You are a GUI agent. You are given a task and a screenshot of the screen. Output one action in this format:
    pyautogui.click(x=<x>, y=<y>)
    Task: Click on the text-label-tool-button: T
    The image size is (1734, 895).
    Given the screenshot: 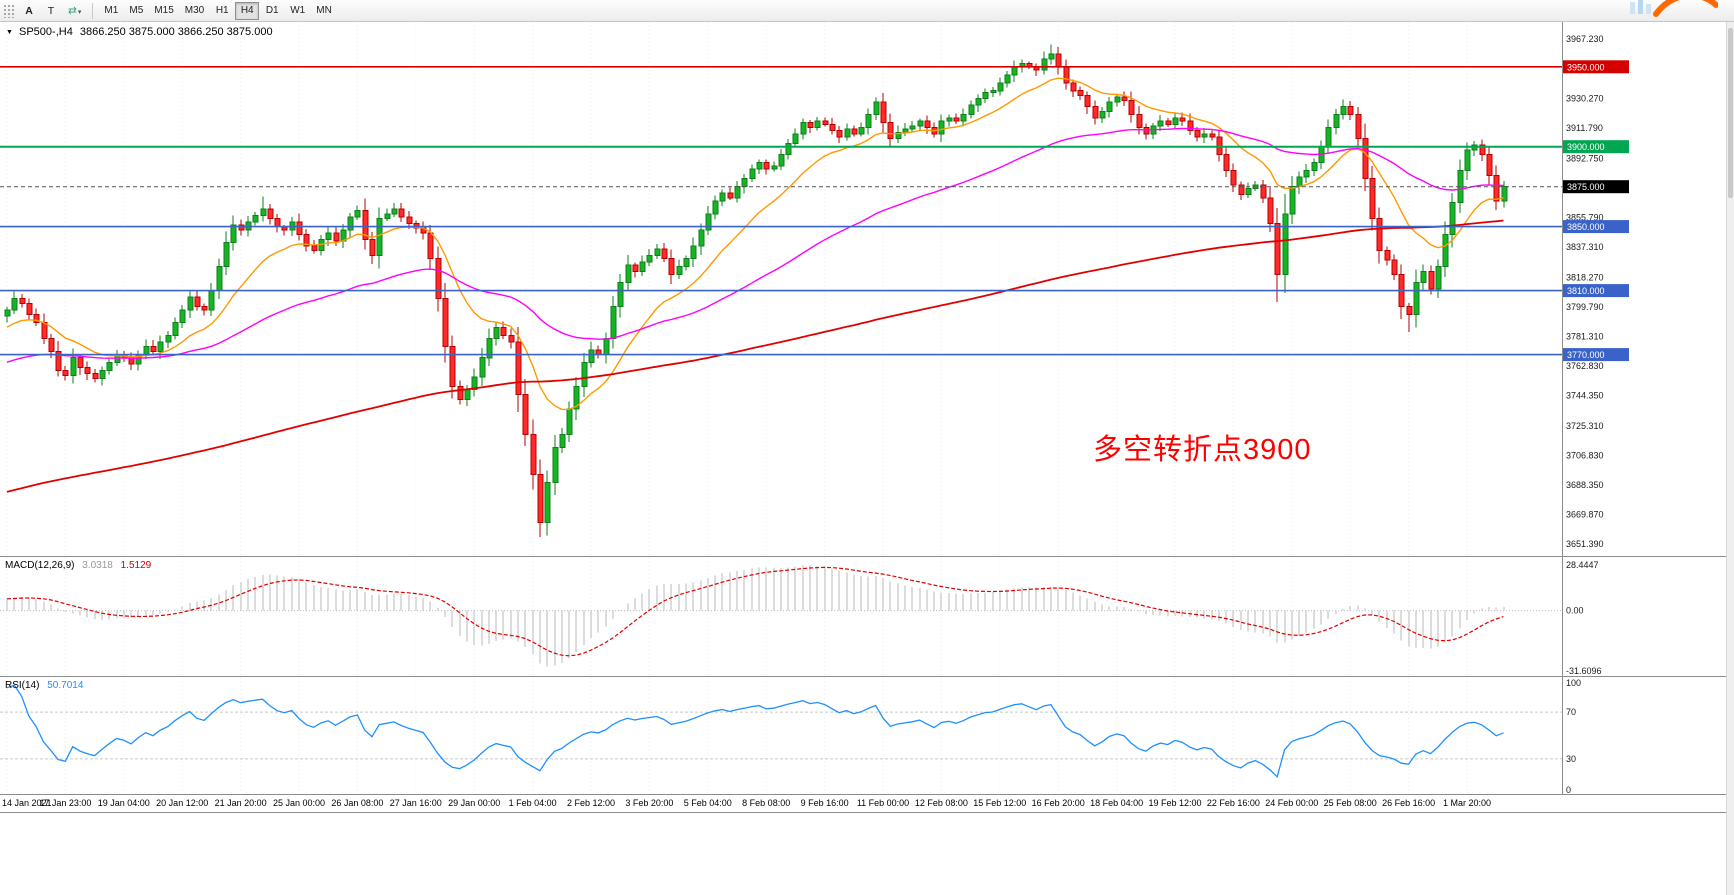 What is the action you would take?
    pyautogui.click(x=51, y=11)
    